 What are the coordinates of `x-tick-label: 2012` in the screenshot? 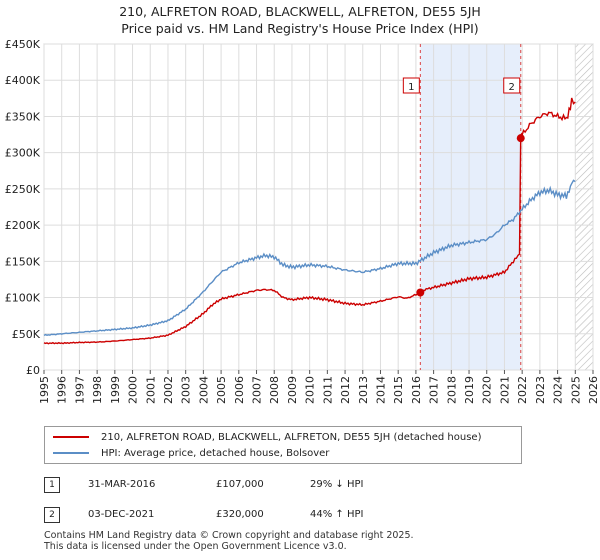 It's located at (345, 390).